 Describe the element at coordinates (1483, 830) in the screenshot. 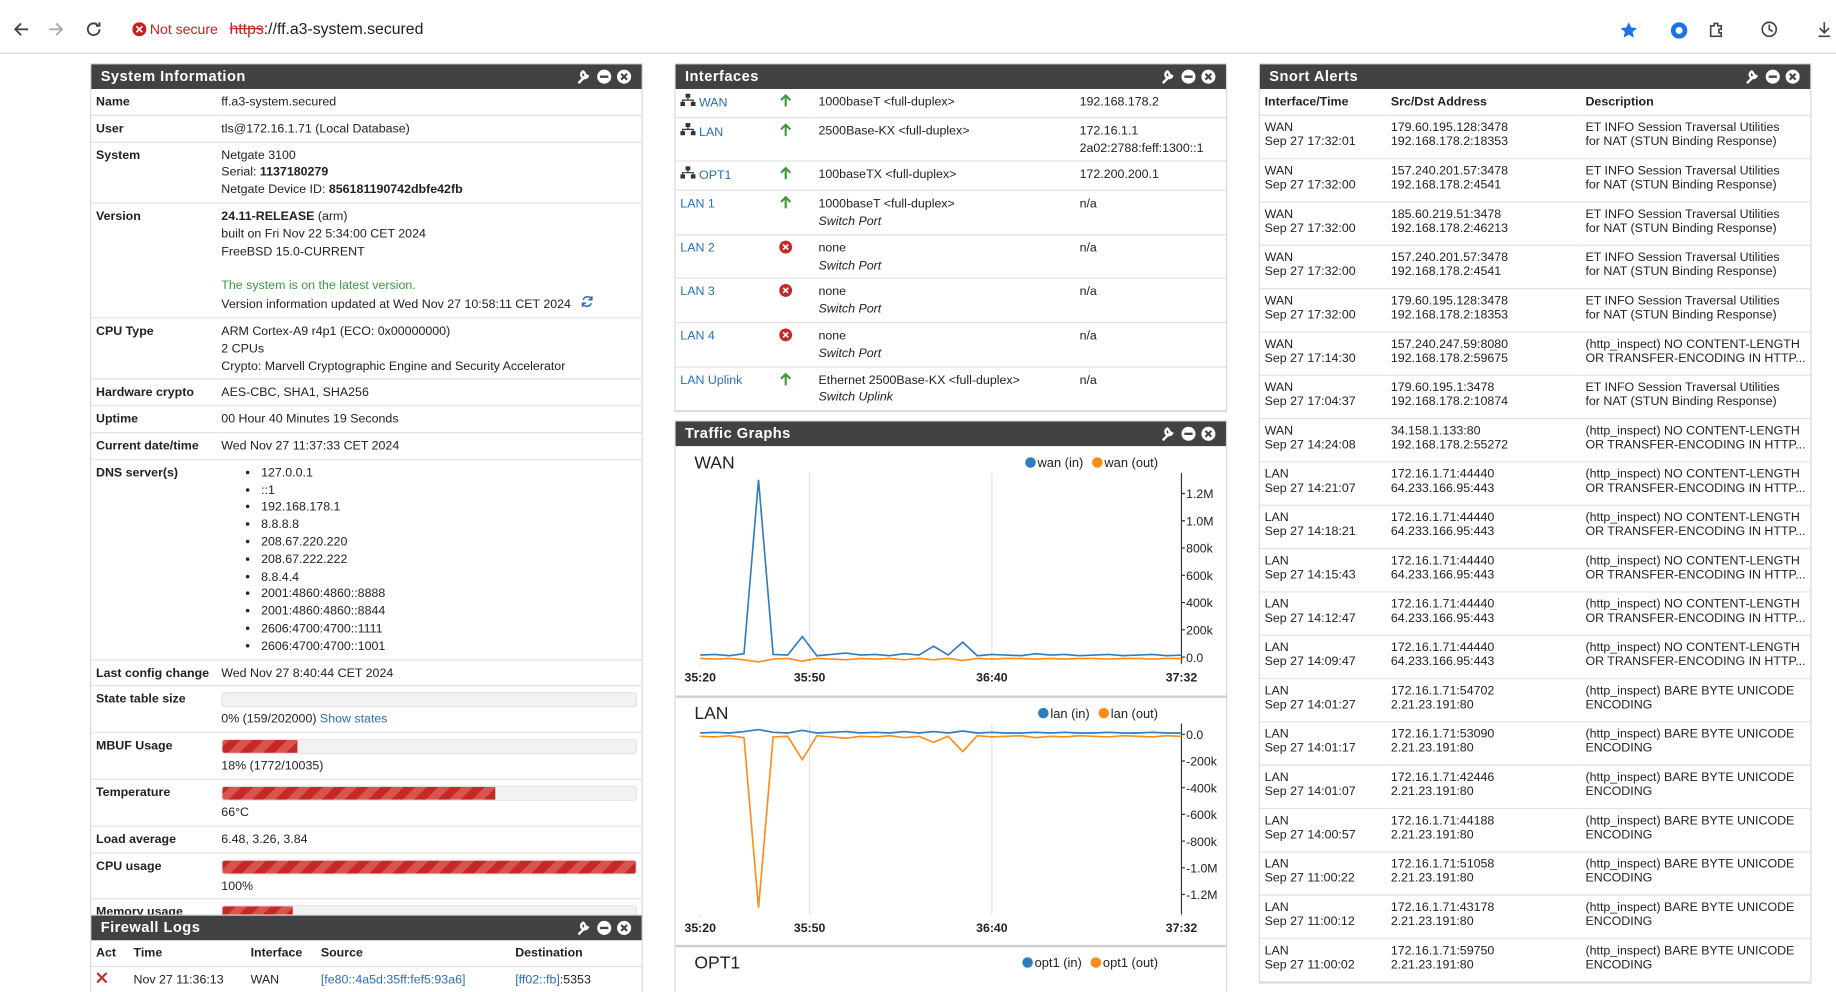

I see `address-cell: 172.16.1.71:44188 2.21.23.191:80` at that location.